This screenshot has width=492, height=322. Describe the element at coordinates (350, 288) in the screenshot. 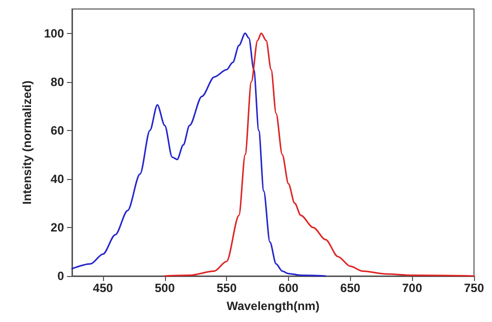

I see `x-tick-label: 650` at that location.